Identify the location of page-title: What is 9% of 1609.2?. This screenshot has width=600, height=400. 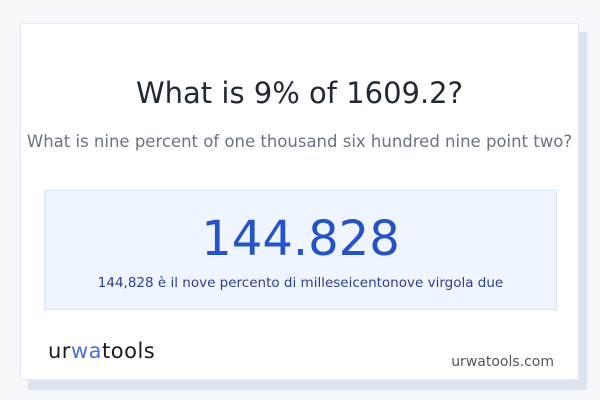
(299, 93).